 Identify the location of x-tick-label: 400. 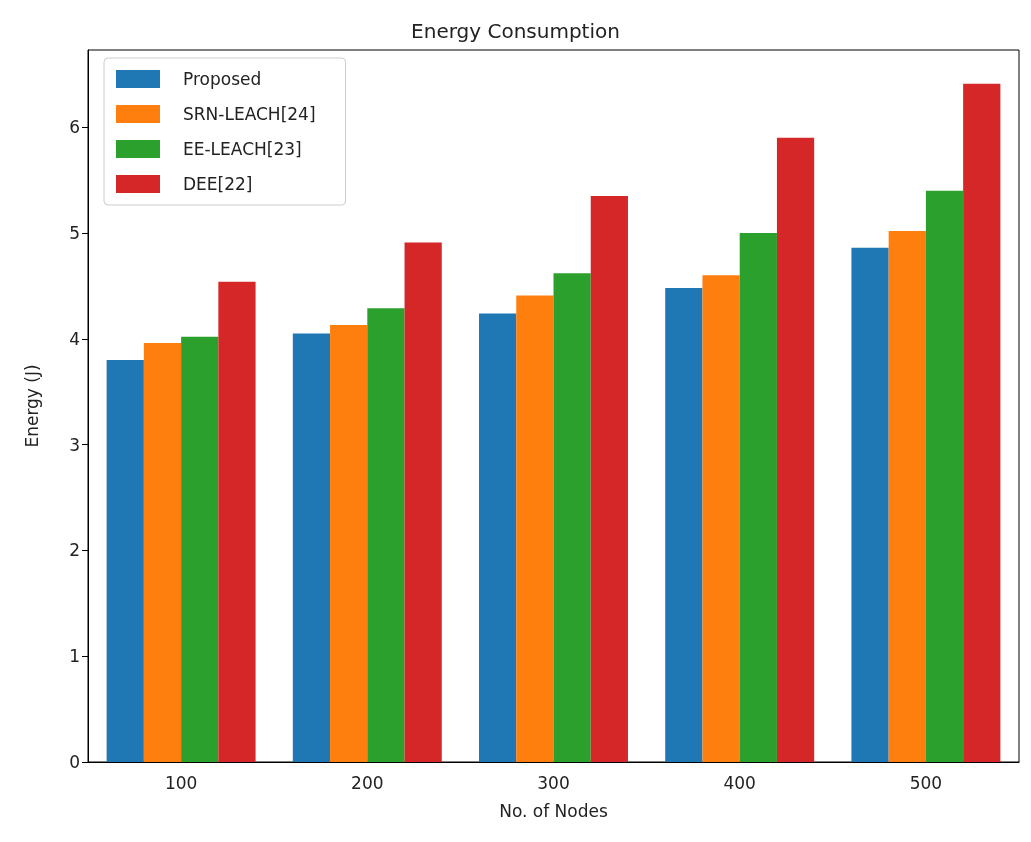
(739, 782).